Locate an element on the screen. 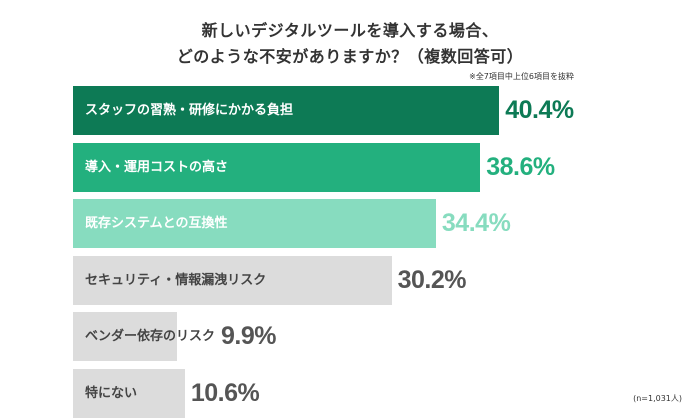 This screenshot has width=700, height=418. bar-value-label: 9.9% is located at coordinates (248, 336).